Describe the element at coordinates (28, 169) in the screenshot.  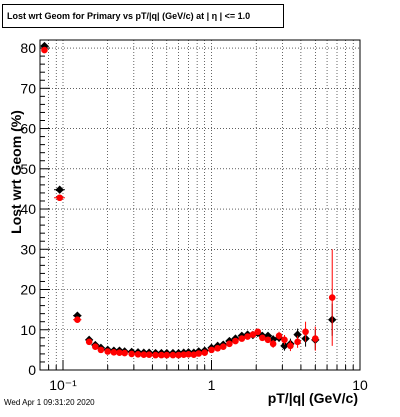
I see `y-tick-label: 50` at that location.